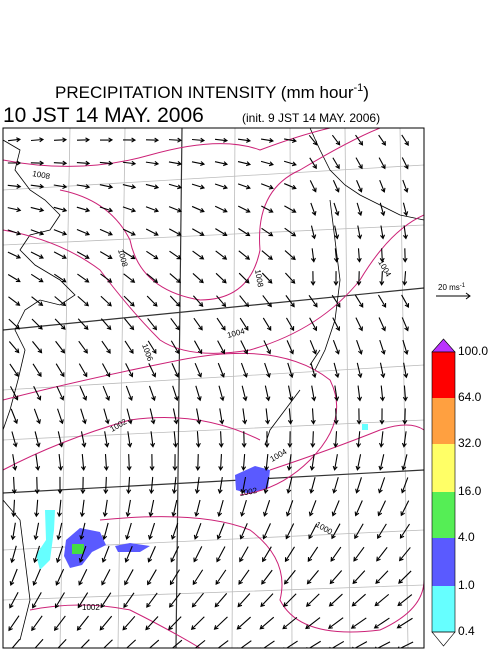  What do you see at coordinates (449, 287) in the screenshot?
I see `vector-key-text: 20 ms` at bounding box center [449, 287].